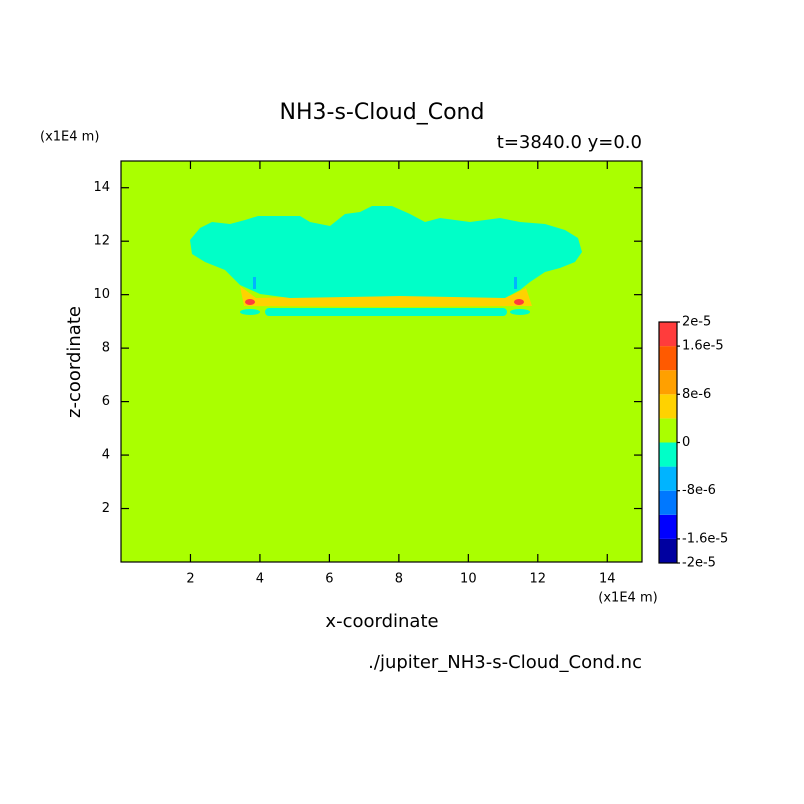 The image size is (804, 804). Describe the element at coordinates (101, 294) in the screenshot. I see `y-tick-label: 10` at that location.